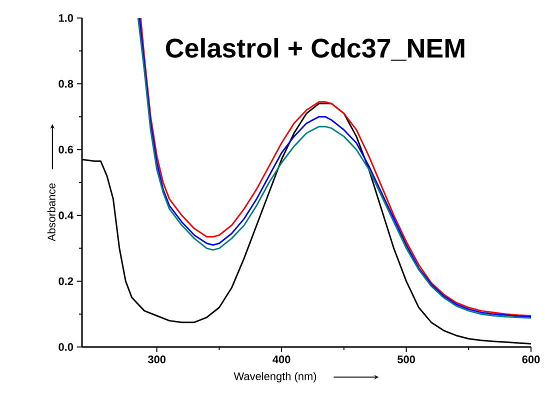  I want to click on x-axis-title: Wavelength (nm), so click(275, 377).